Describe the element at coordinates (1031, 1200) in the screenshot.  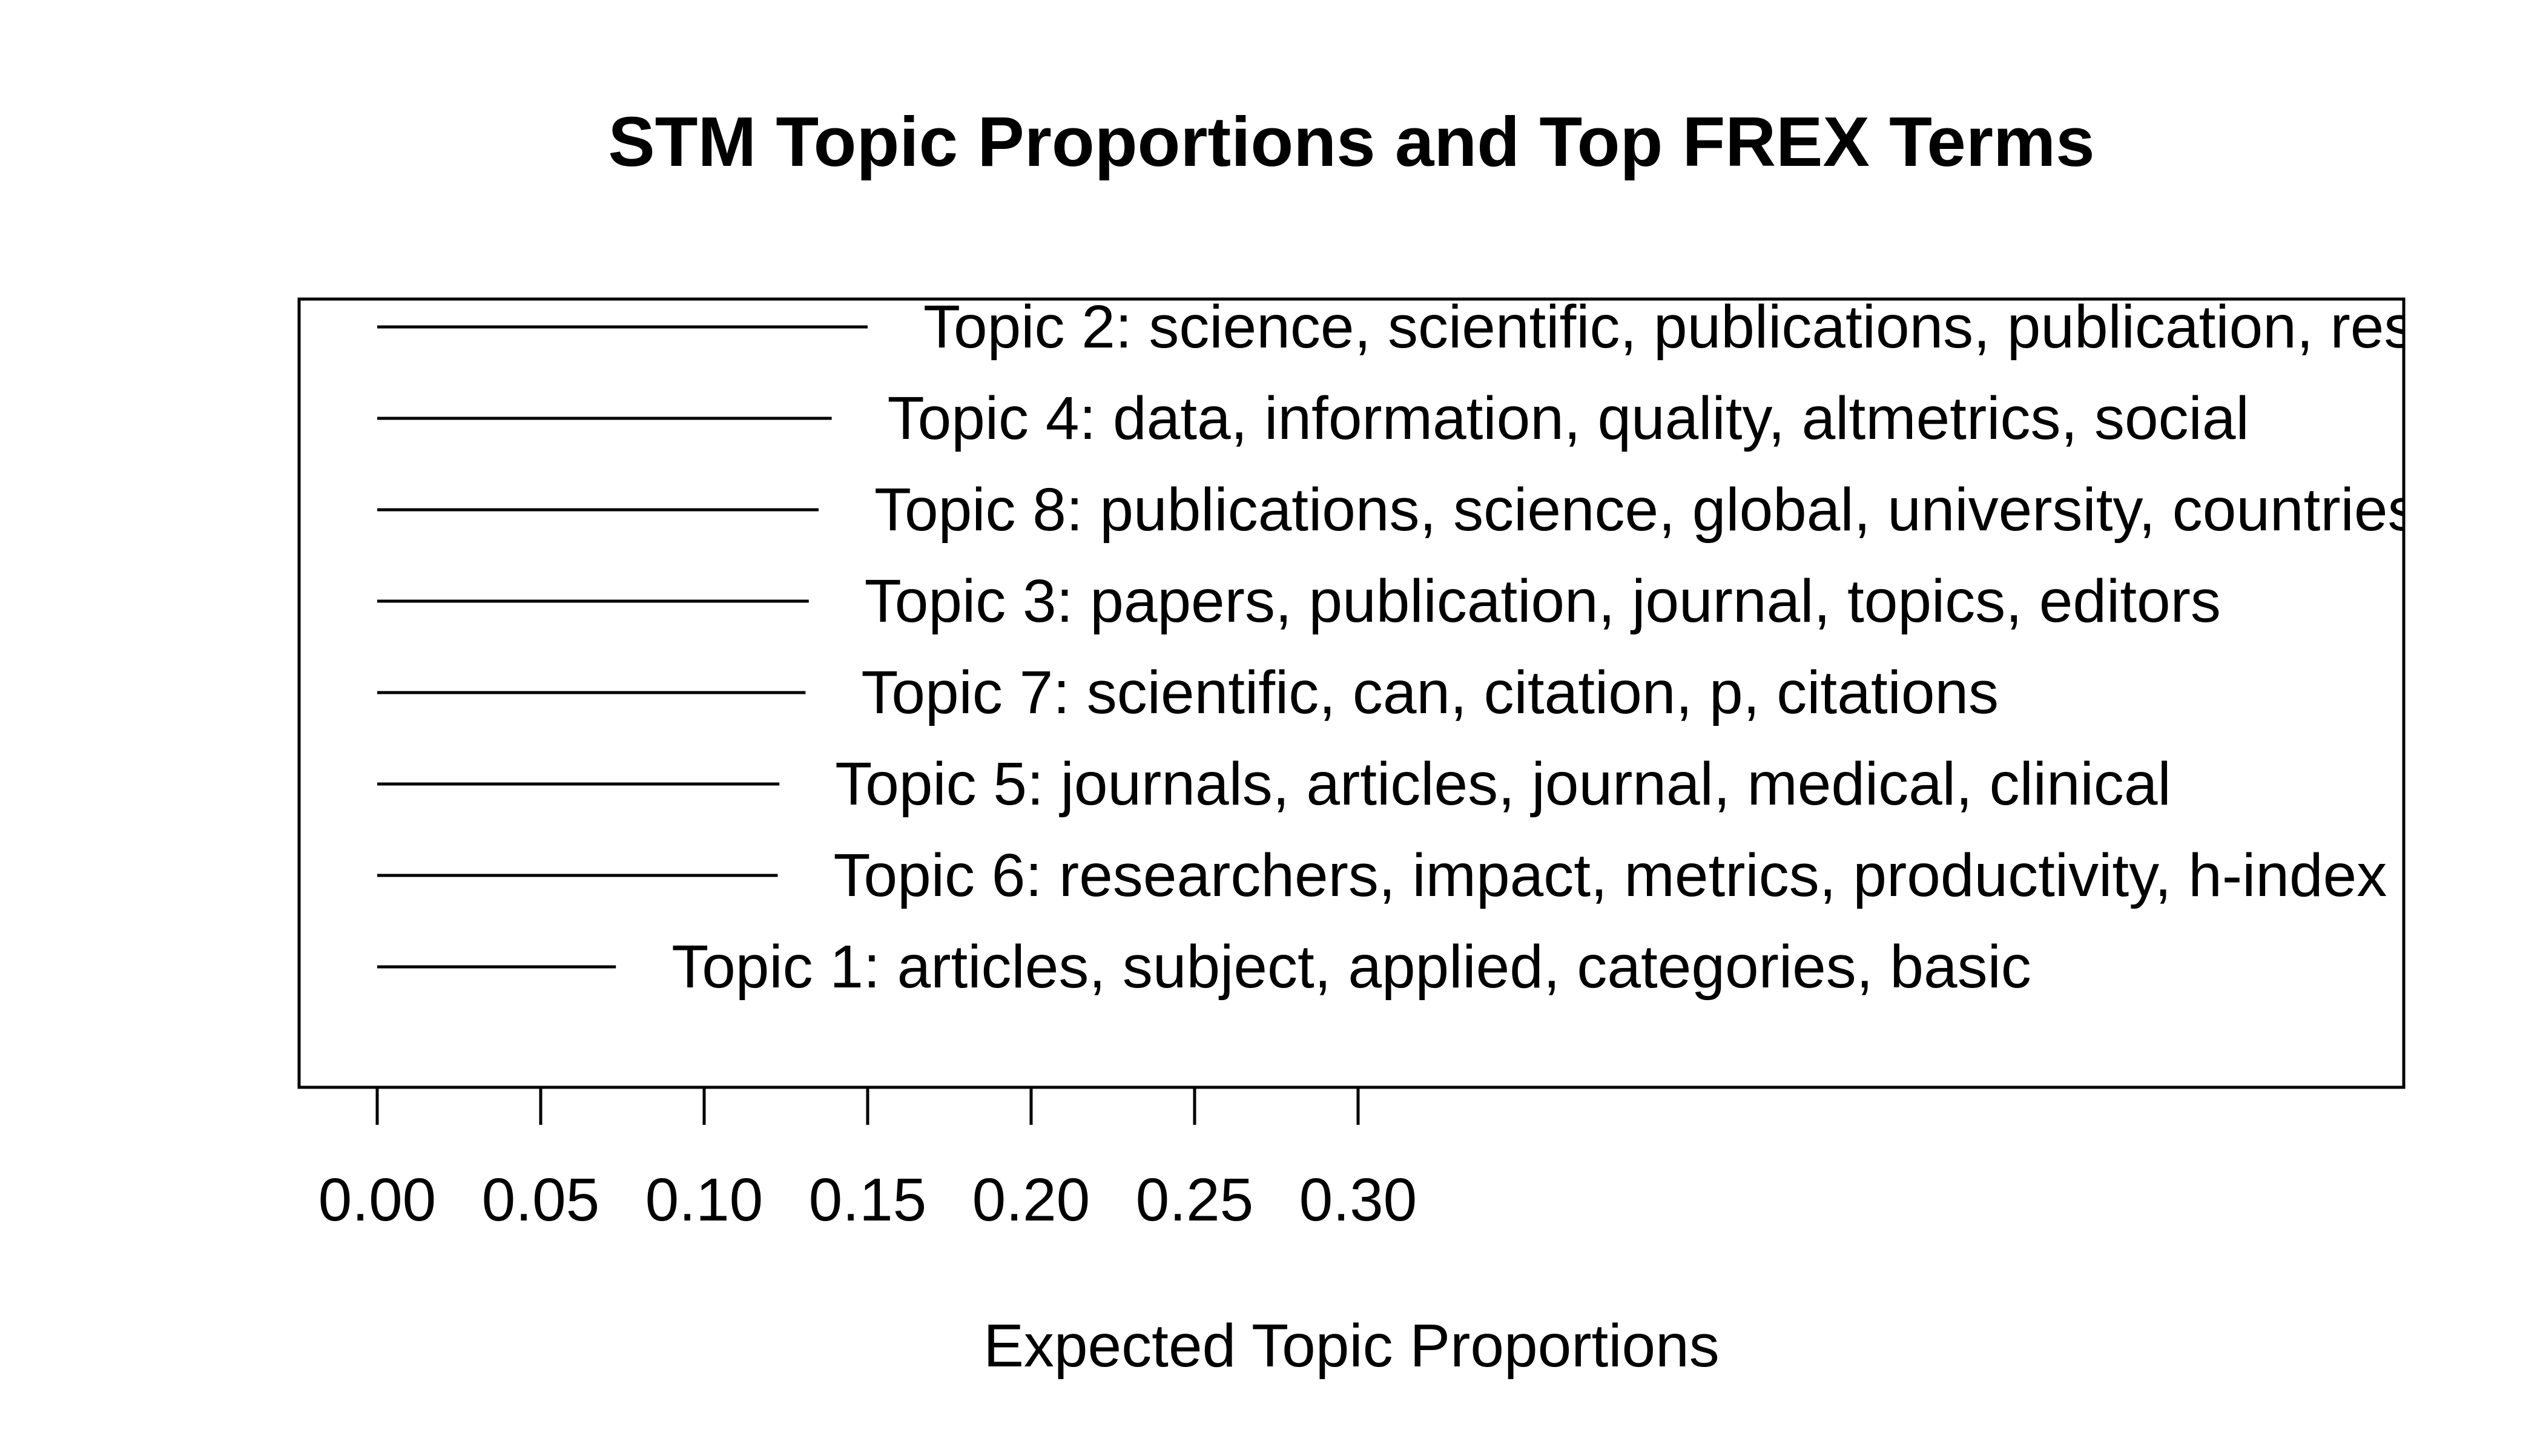
I see `x-tick-label: 0.20` at that location.